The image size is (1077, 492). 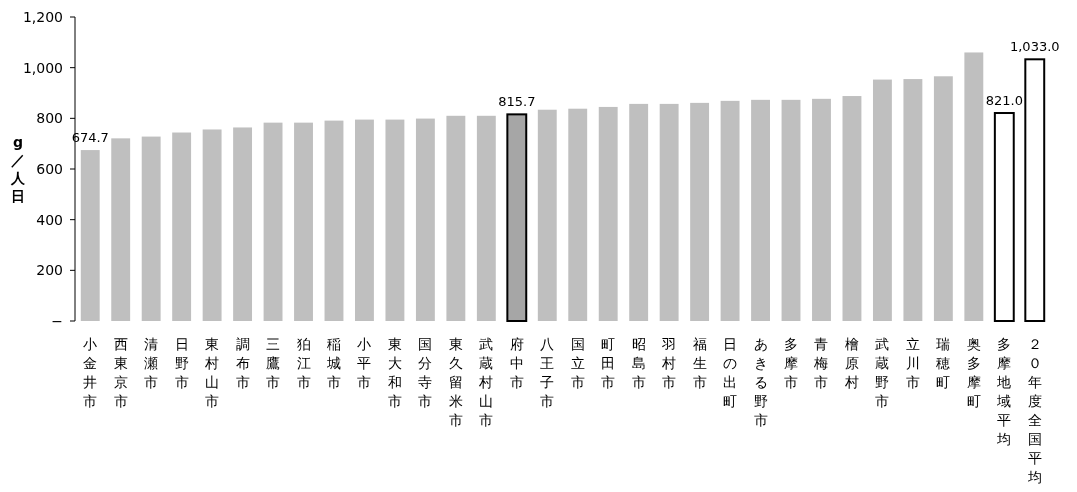 I want to click on x-tick-label: 多摩地域平均, so click(x=1004, y=391).